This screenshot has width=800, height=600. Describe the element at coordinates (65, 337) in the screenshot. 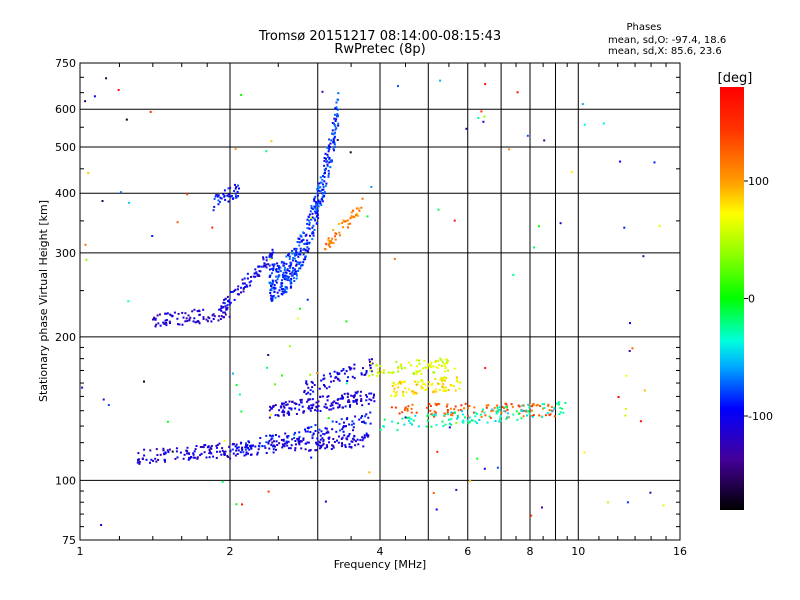

I see `y-tick-label: 200` at that location.